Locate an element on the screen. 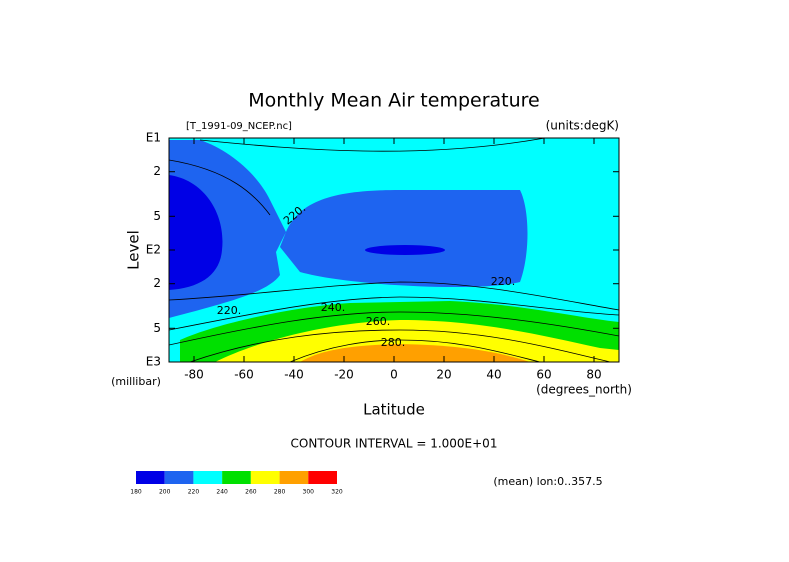 Image resolution: width=789 pixels, height=562 pixels. x-tick-label: 0 is located at coordinates (394, 375).